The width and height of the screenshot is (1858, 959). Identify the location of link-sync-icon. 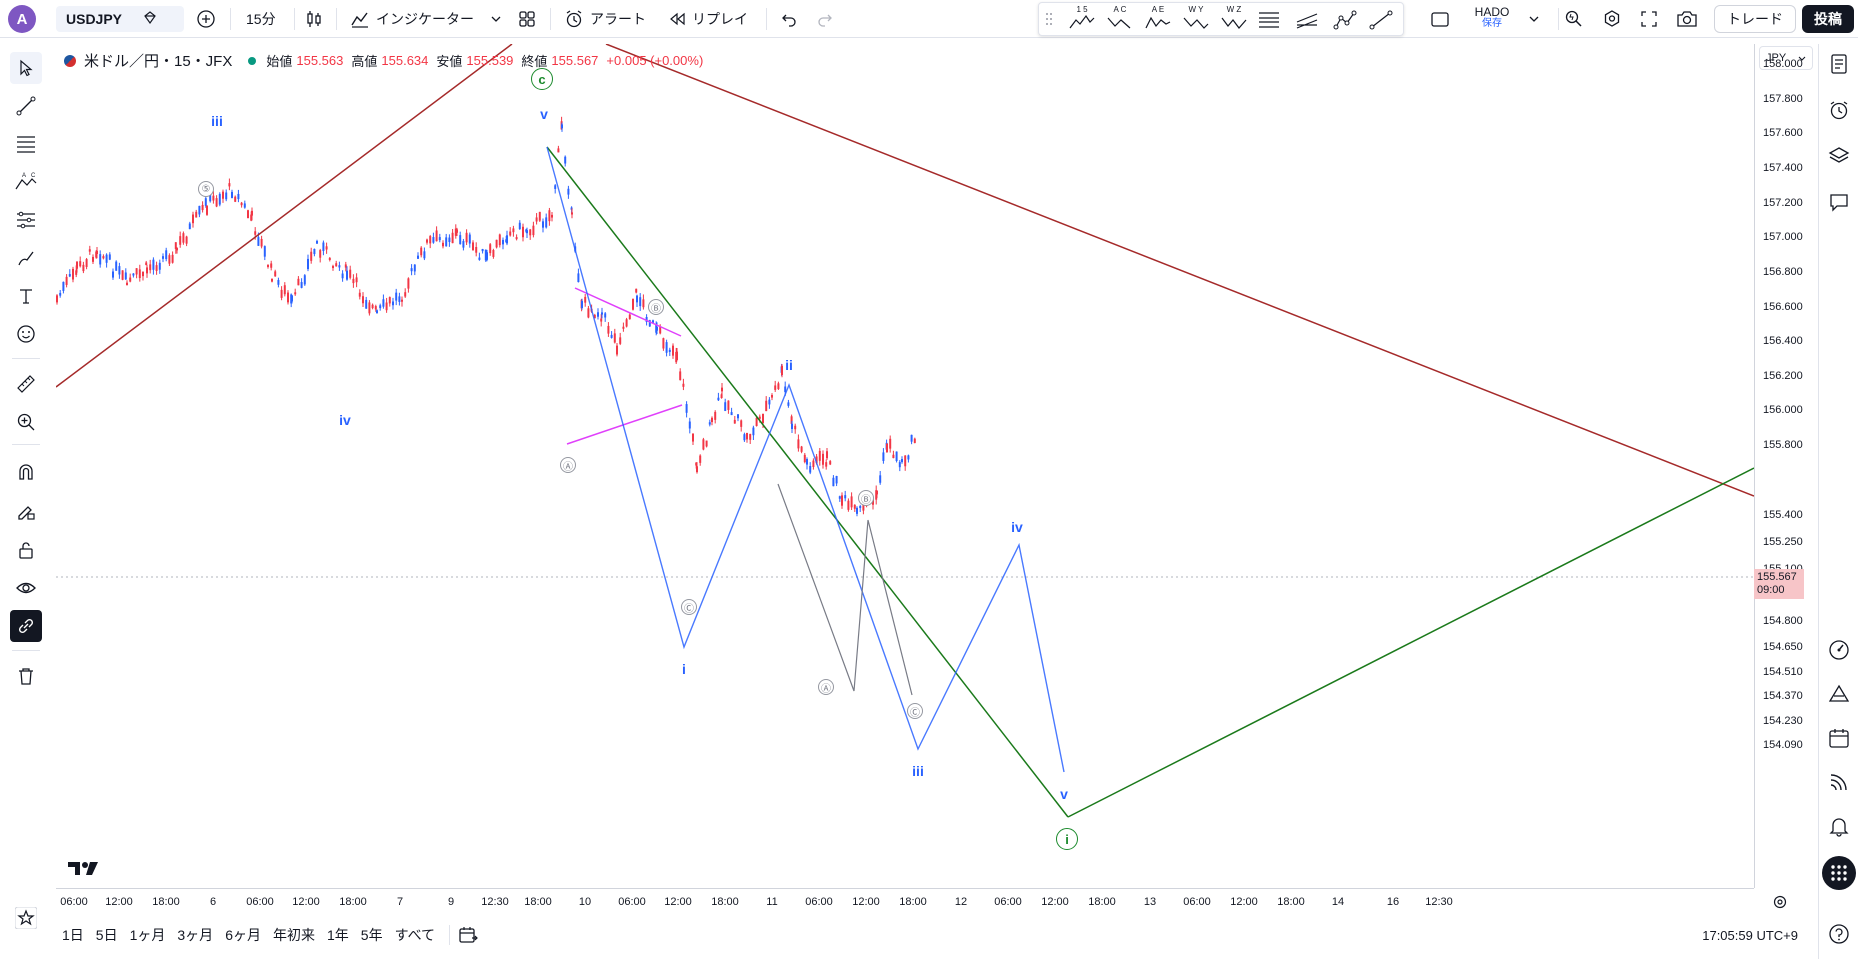
(26, 626).